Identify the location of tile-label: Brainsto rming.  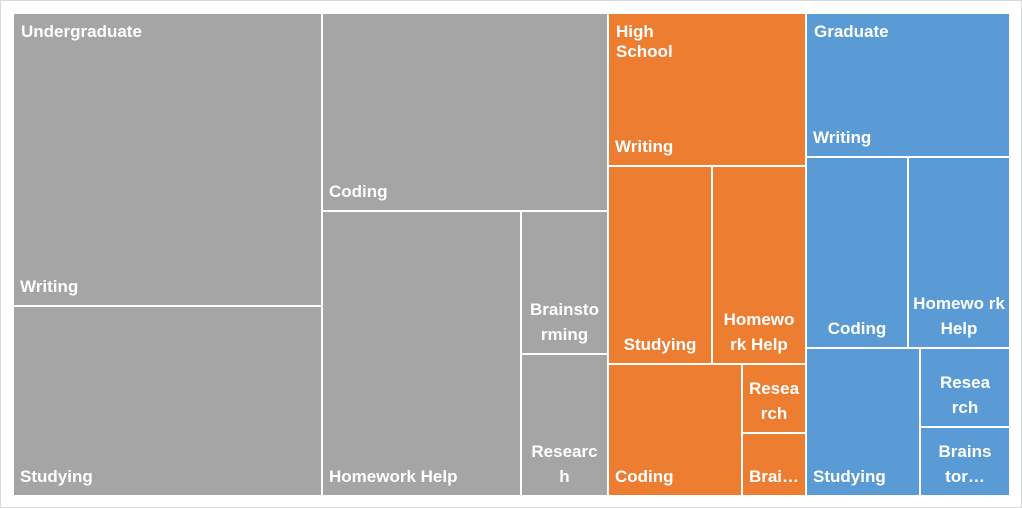
(564, 322).